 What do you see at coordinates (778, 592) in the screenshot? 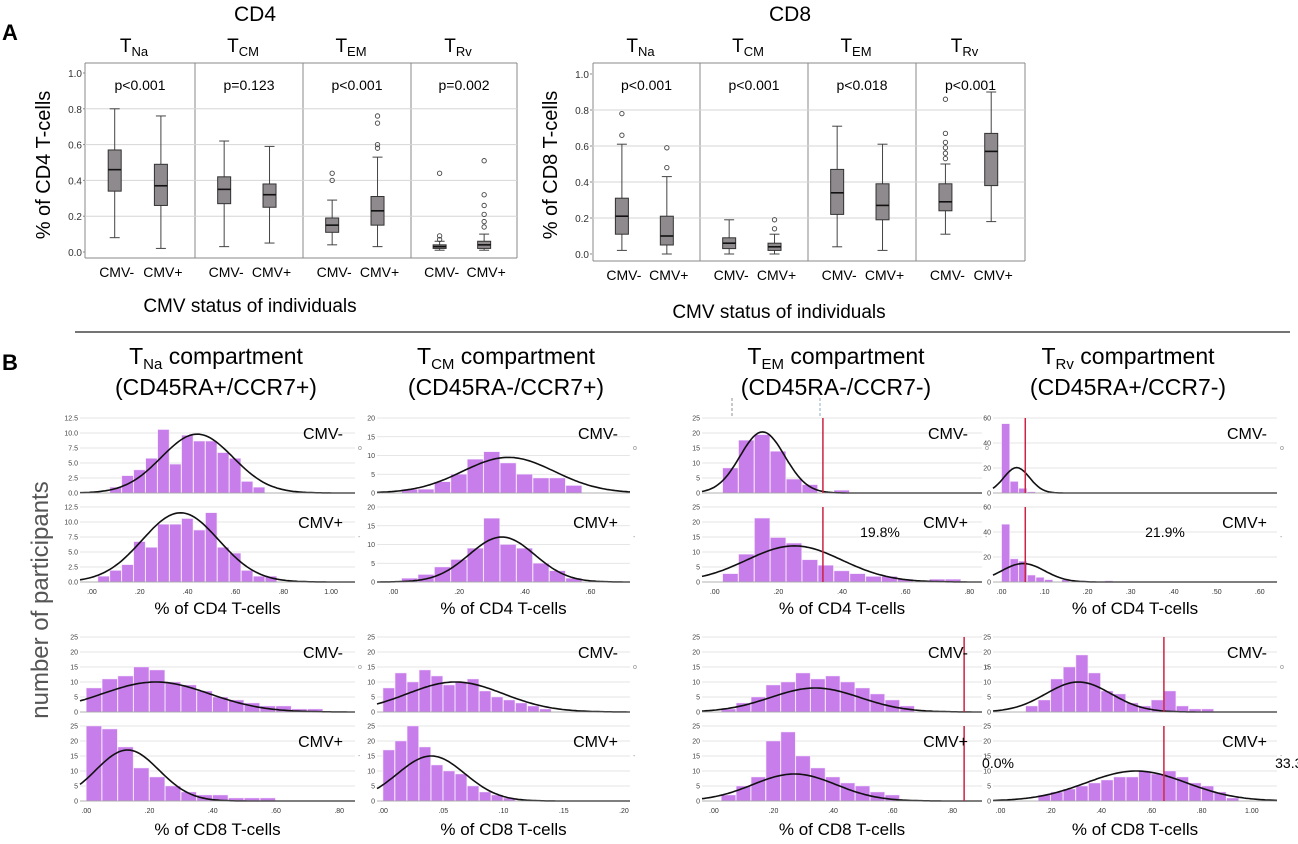
I see `x-tick-label: .20` at bounding box center [778, 592].